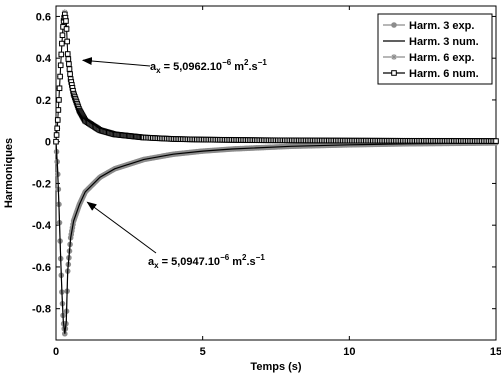 The image size is (501, 380). Describe the element at coordinates (42, 226) in the screenshot. I see `y-tick-label: -0.4` at that location.